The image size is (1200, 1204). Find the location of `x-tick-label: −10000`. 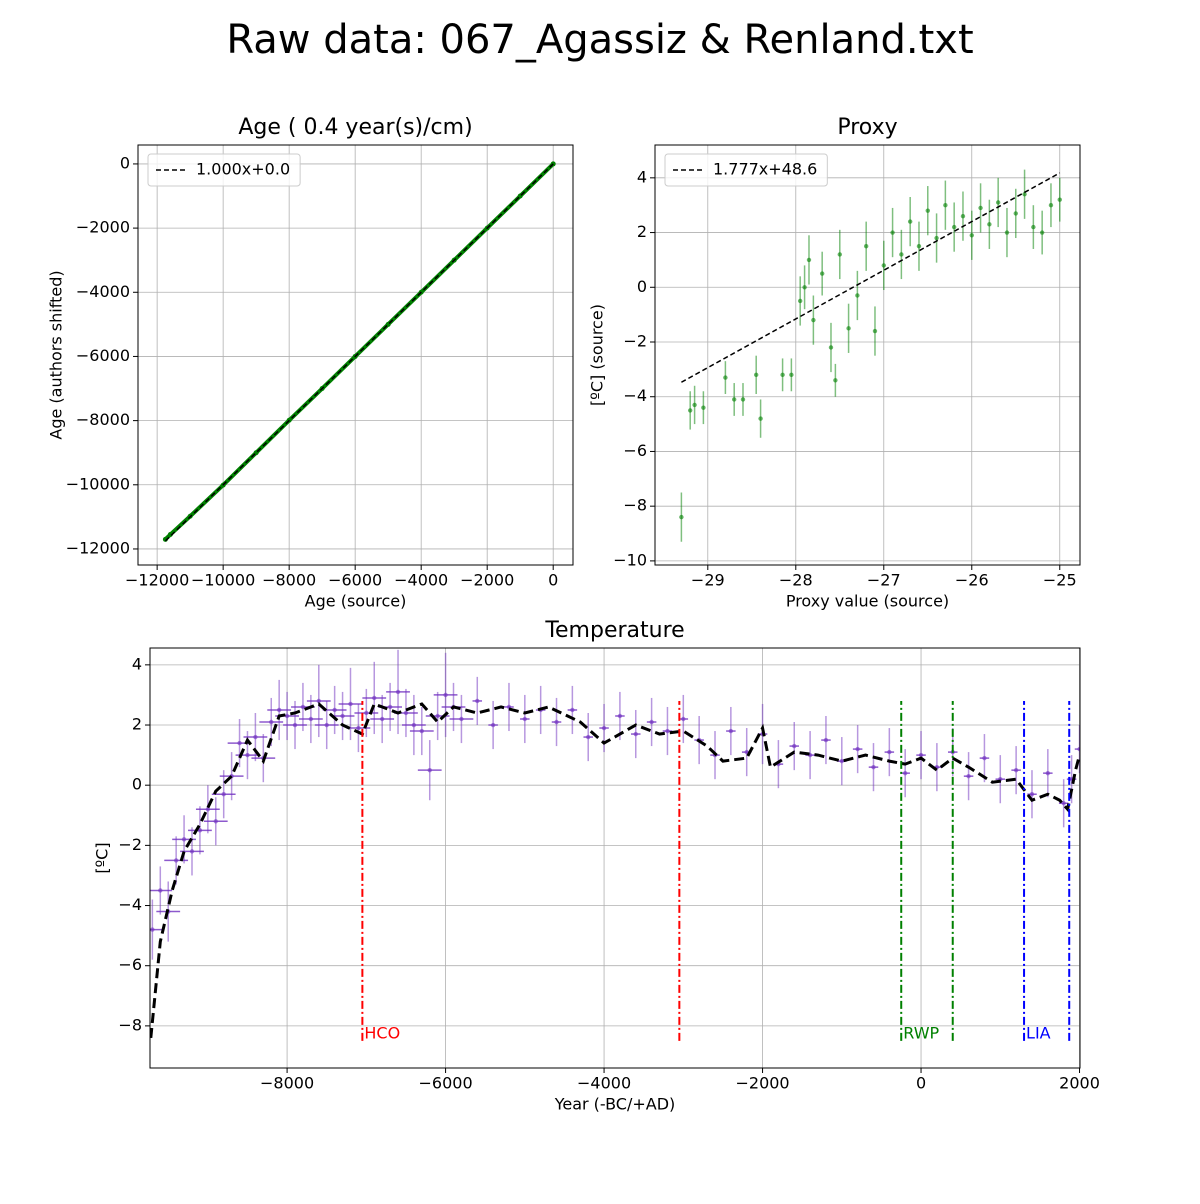

x-tick-label: −10000 is located at coordinates (223, 580).